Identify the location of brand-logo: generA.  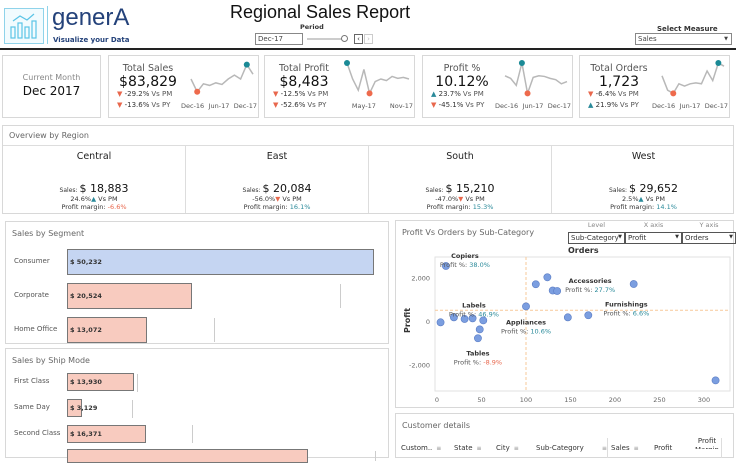
(91, 17).